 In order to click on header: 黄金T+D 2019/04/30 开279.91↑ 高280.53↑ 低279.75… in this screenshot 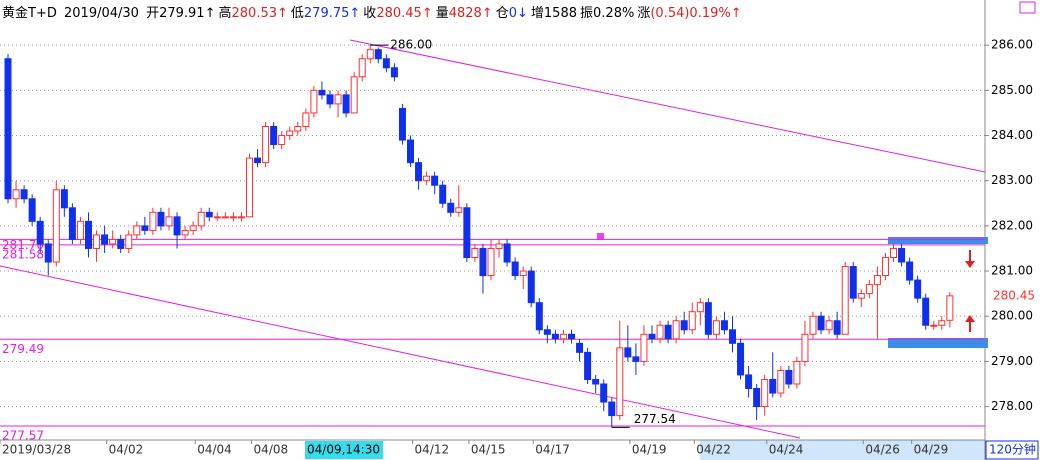, I will do `click(373, 11)`.